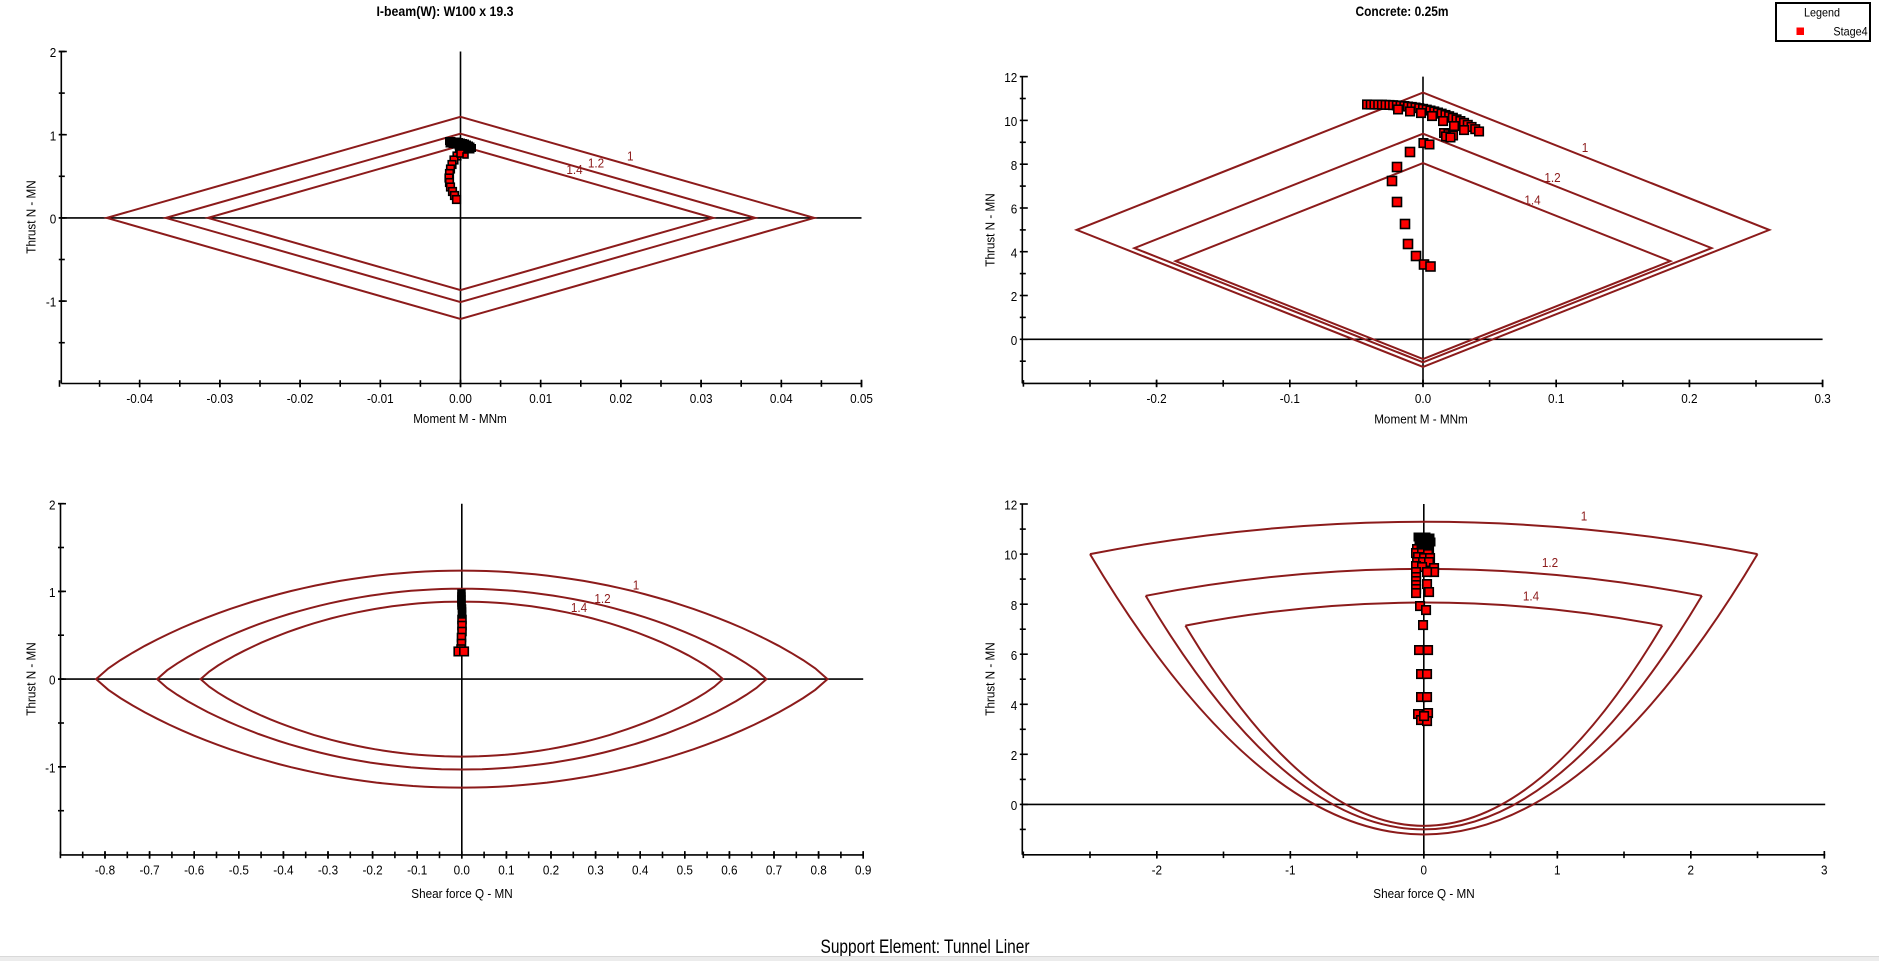 This screenshot has width=1879, height=961. What do you see at coordinates (283, 870) in the screenshot?
I see `svg-text: -0.4` at bounding box center [283, 870].